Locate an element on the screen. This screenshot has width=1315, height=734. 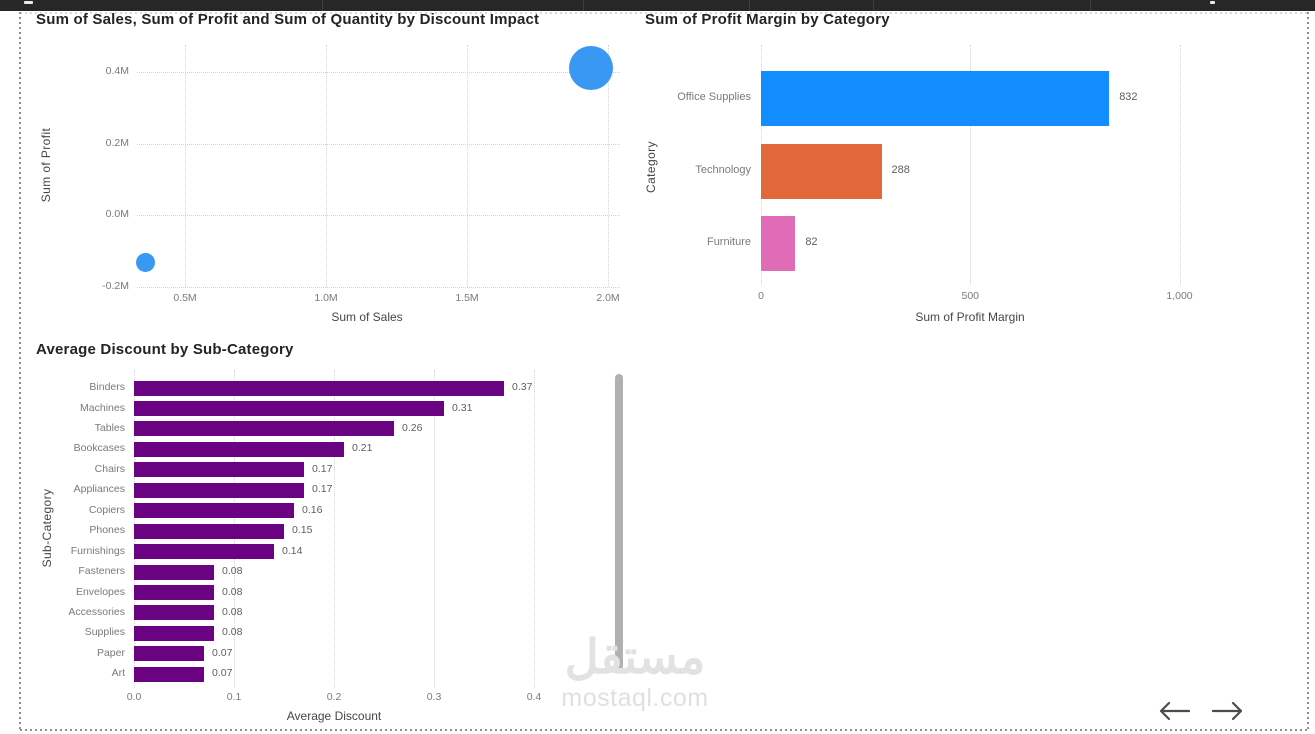
previous-page-button is located at coordinates (1174, 711).